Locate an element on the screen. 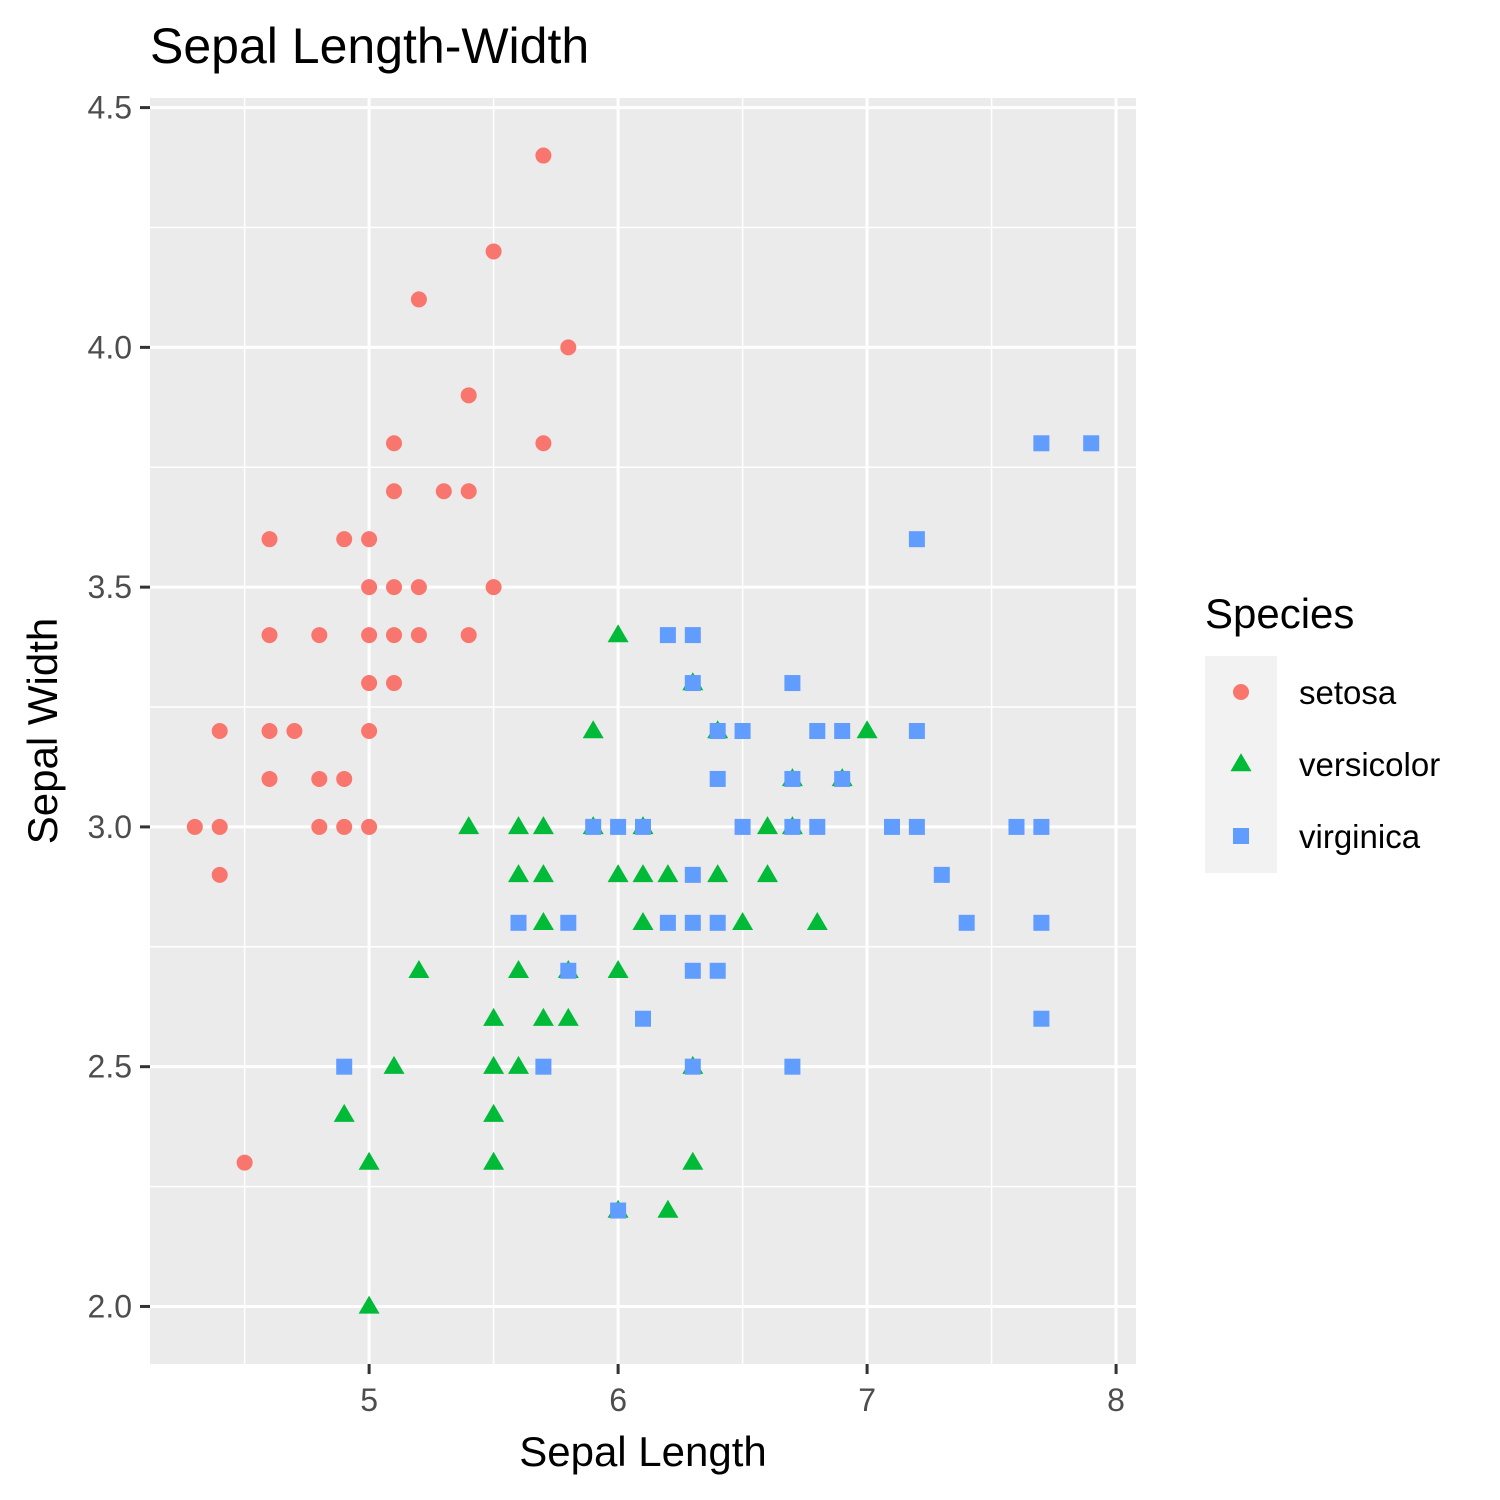  legend-label-versicolor: versicolor is located at coordinates (1369, 764).